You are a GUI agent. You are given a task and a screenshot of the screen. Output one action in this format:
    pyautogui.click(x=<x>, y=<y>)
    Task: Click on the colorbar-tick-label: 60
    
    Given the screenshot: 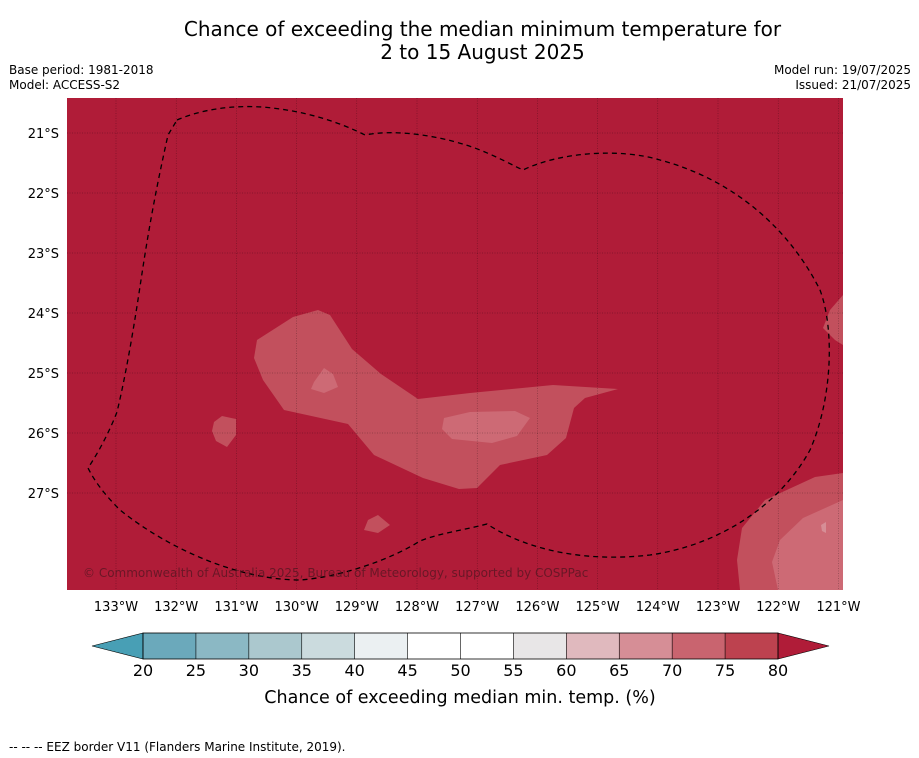 What is the action you would take?
    pyautogui.click(x=566, y=670)
    